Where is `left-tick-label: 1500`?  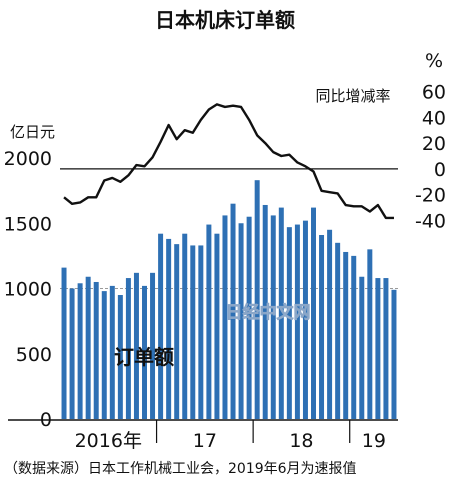
left-tick-label: 1500 is located at coordinates (28, 224).